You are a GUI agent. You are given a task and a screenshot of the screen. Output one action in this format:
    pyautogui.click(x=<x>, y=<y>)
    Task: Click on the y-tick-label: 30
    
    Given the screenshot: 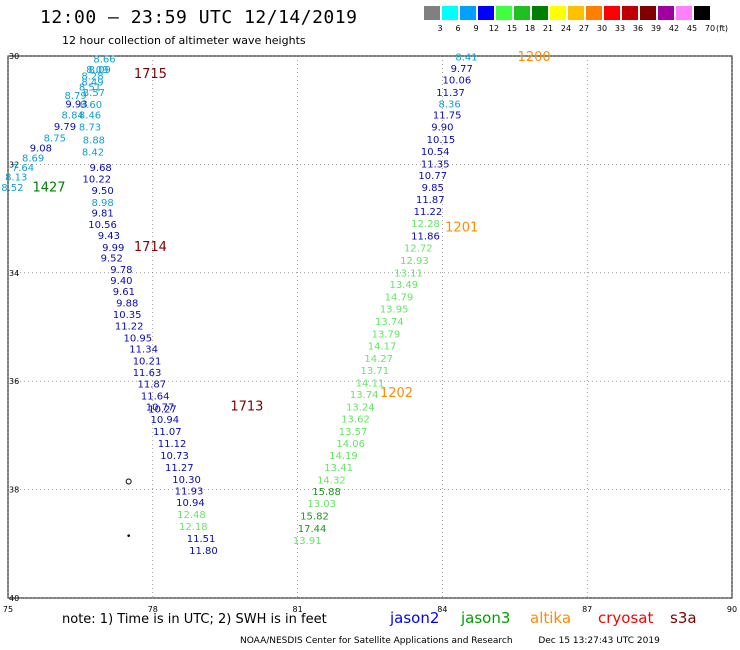 What is the action you would take?
    pyautogui.click(x=14, y=56)
    